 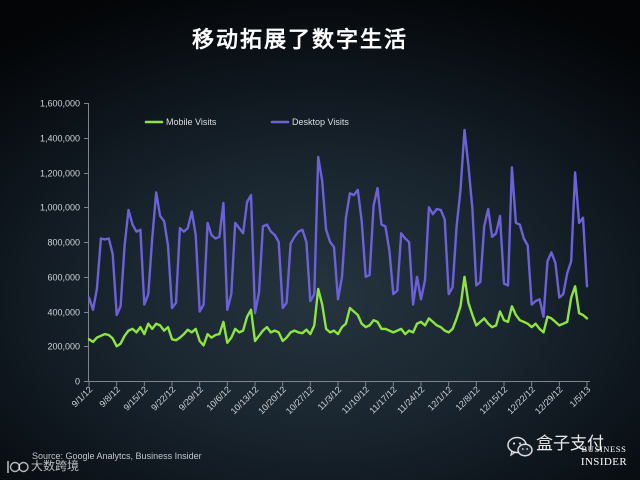 What do you see at coordinates (63, 313) in the screenshot?
I see `y-tick-label: 400,000` at bounding box center [63, 313].